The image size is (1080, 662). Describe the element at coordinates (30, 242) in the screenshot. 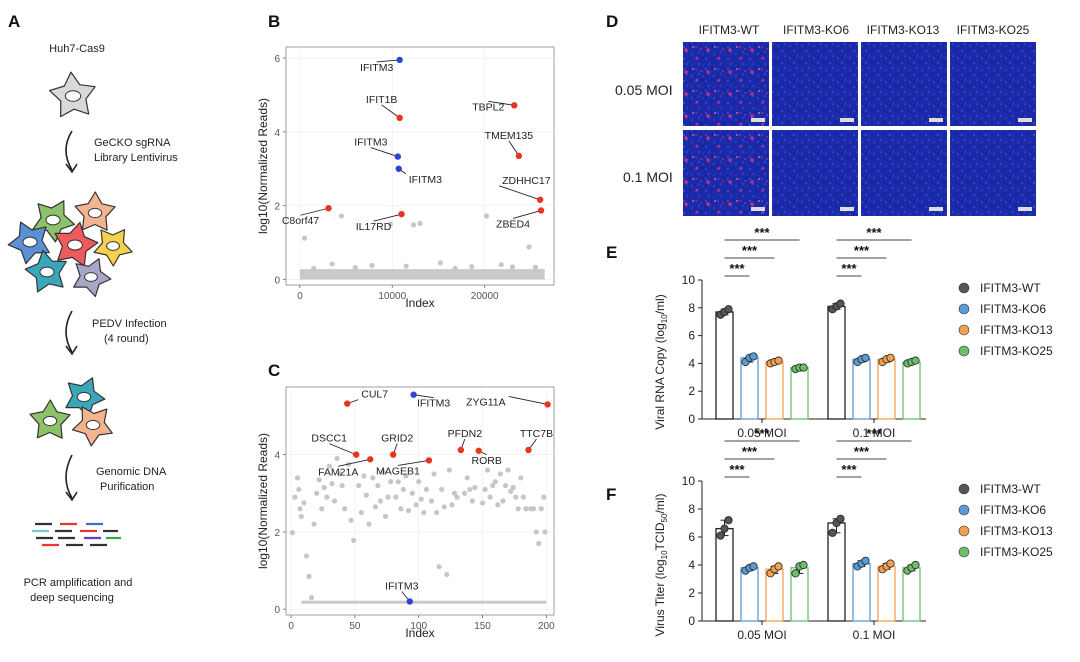

I see `cluster-cell-blue-nucleus` at that location.